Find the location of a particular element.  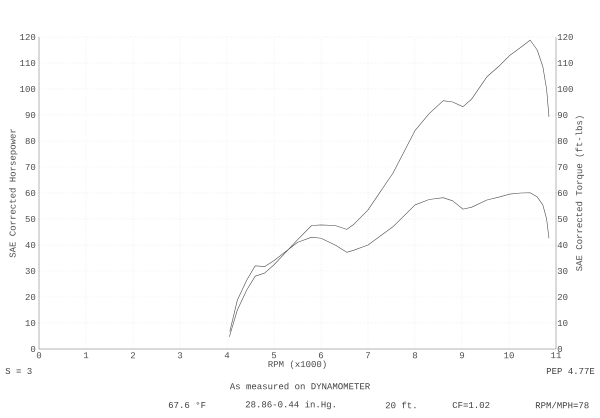

y2-tick-label: 0 is located at coordinates (560, 349).